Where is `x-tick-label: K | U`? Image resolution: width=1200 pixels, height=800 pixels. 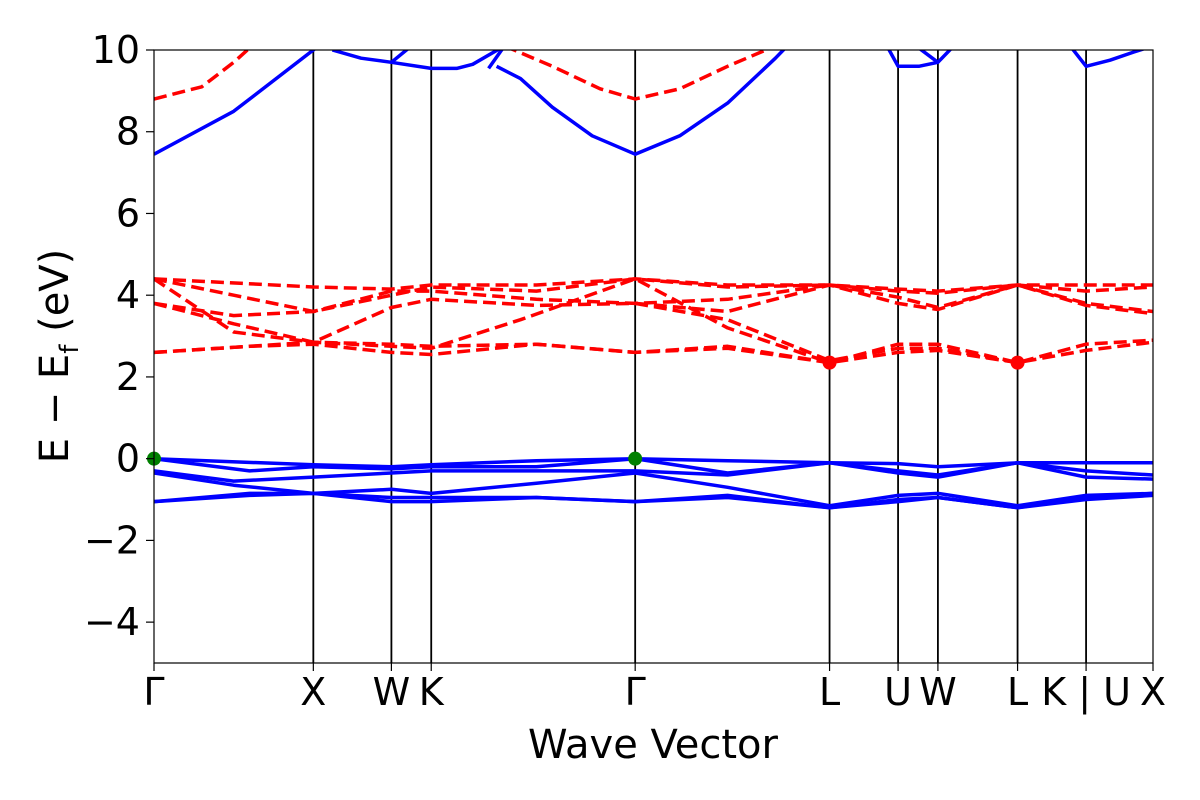
x-tick-label: K | U is located at coordinates (1086, 692).